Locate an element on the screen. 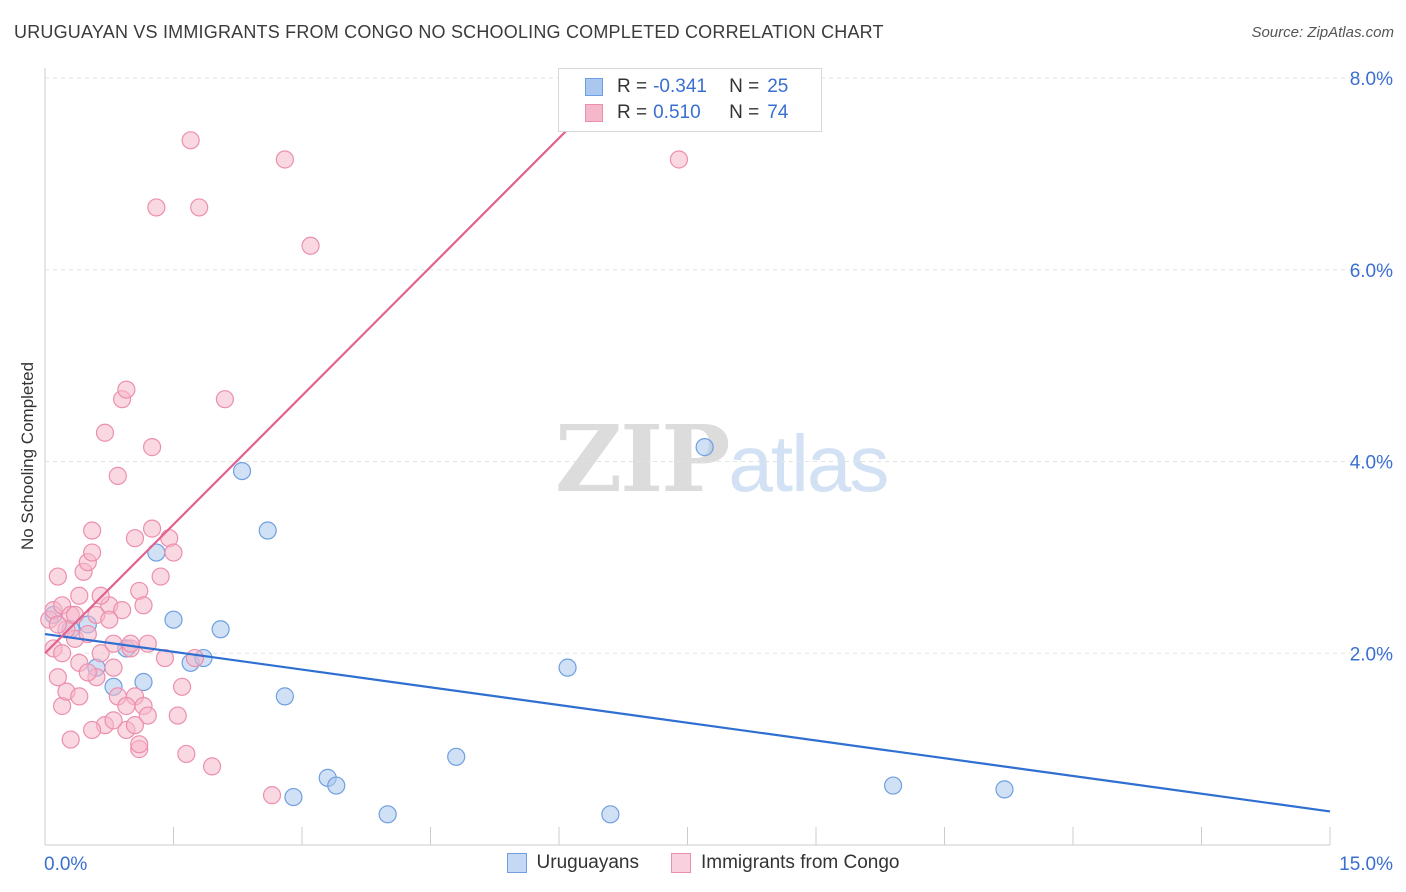  legend-n-value: 74 is located at coordinates (778, 112).